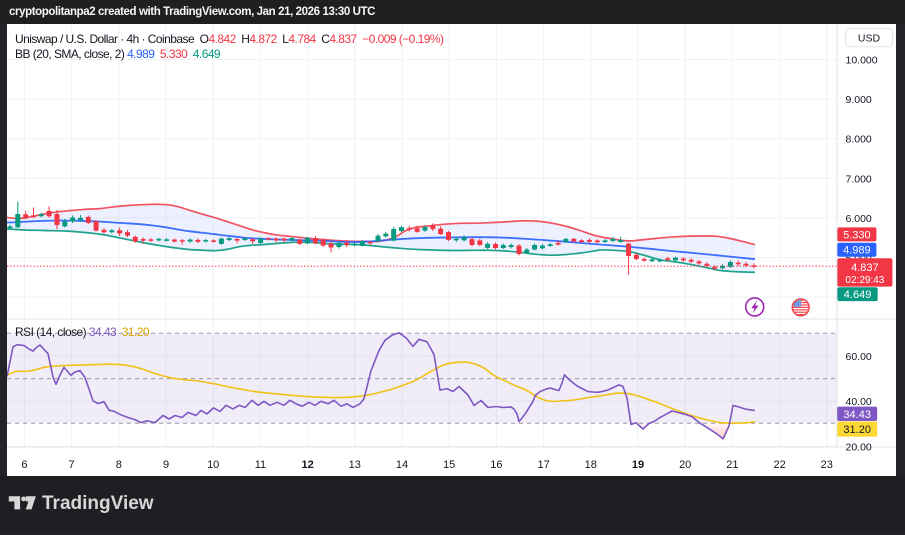  I want to click on svg-text: 11, so click(260, 465).